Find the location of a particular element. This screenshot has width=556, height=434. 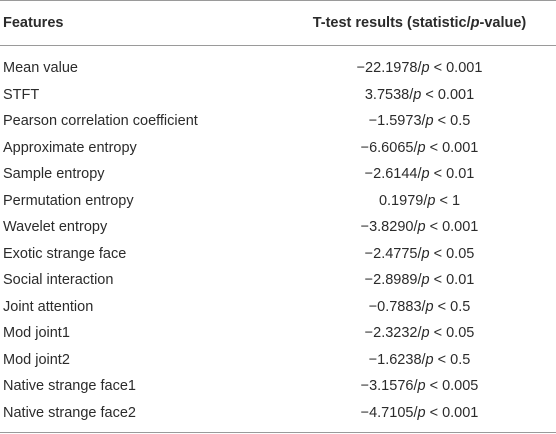

result-cell: −6.6065/p < 0.001 is located at coordinates (419, 147).